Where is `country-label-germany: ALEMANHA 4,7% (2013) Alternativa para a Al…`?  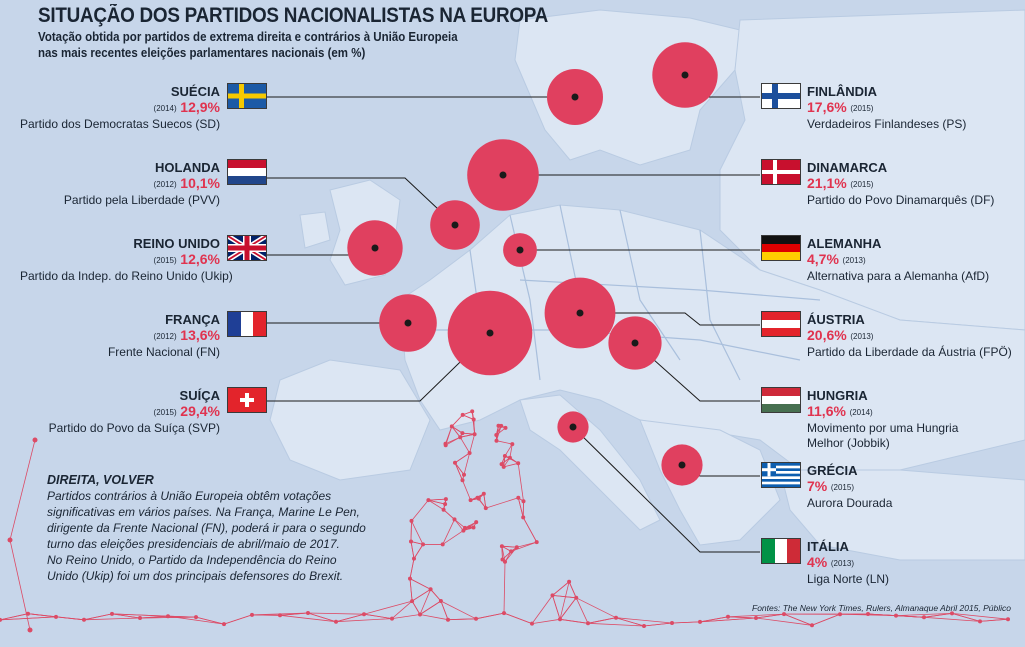
country-label-germany: ALEMANHA 4,7% (2013) Alternativa para a Al… is located at coordinates (914, 260).